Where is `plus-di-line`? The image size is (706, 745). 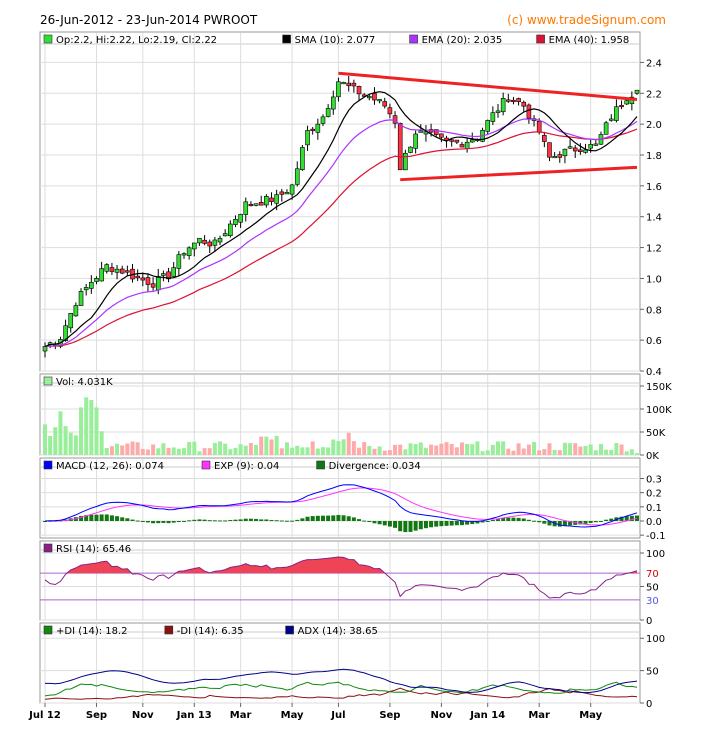 plus-di-line is located at coordinates (341, 689).